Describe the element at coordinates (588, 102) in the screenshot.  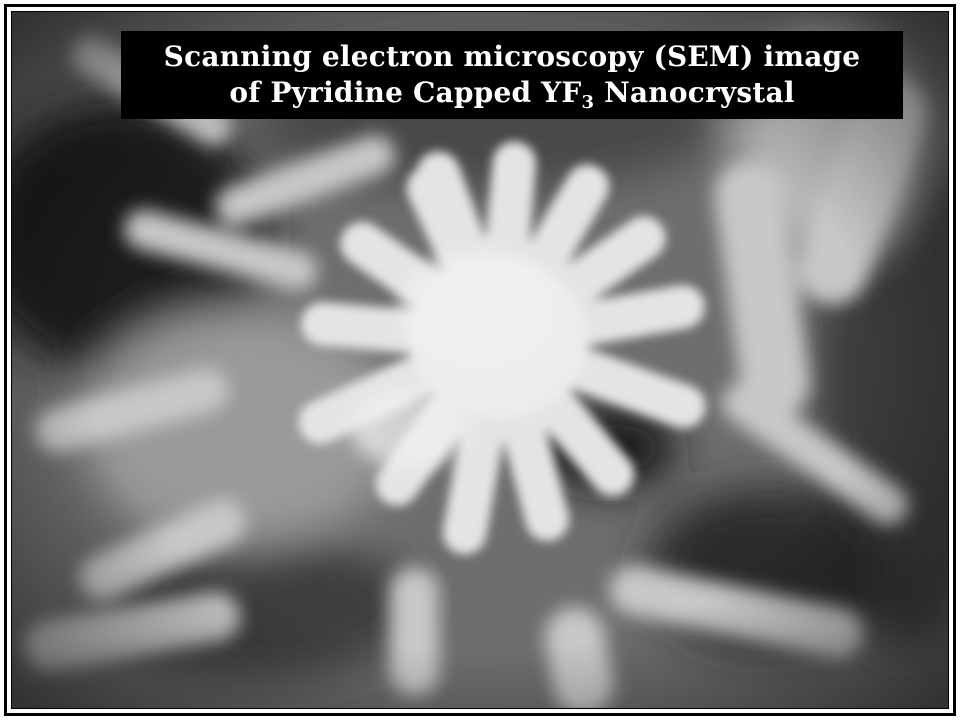
I see `caption-subscript: 3` at that location.